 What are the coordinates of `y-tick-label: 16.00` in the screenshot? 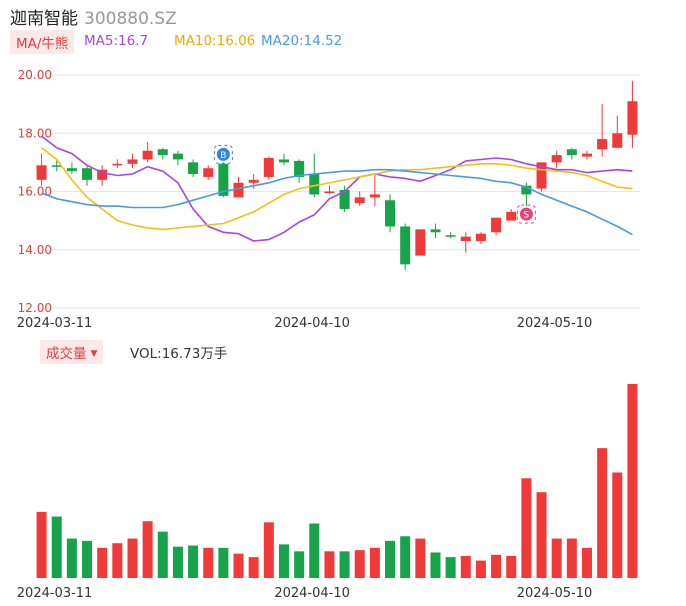 It's located at (35, 192).